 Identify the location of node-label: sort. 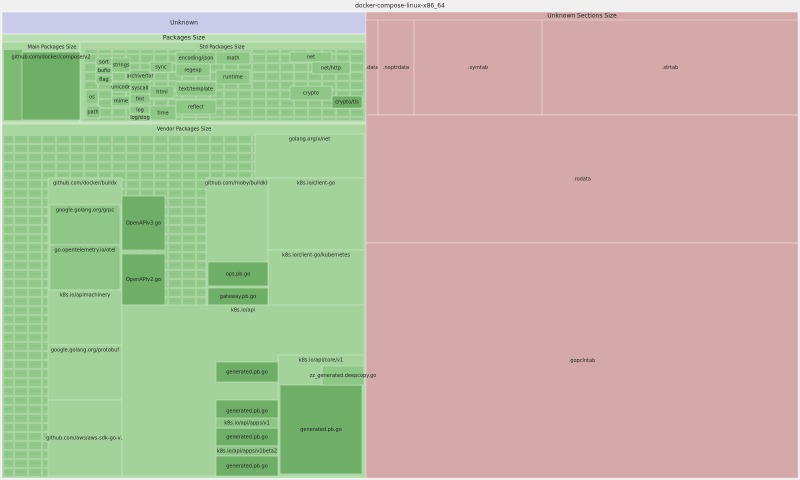
(104, 63).